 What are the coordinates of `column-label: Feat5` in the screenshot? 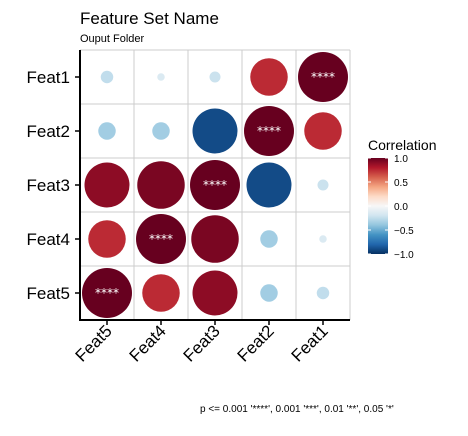 It's located at (94, 343).